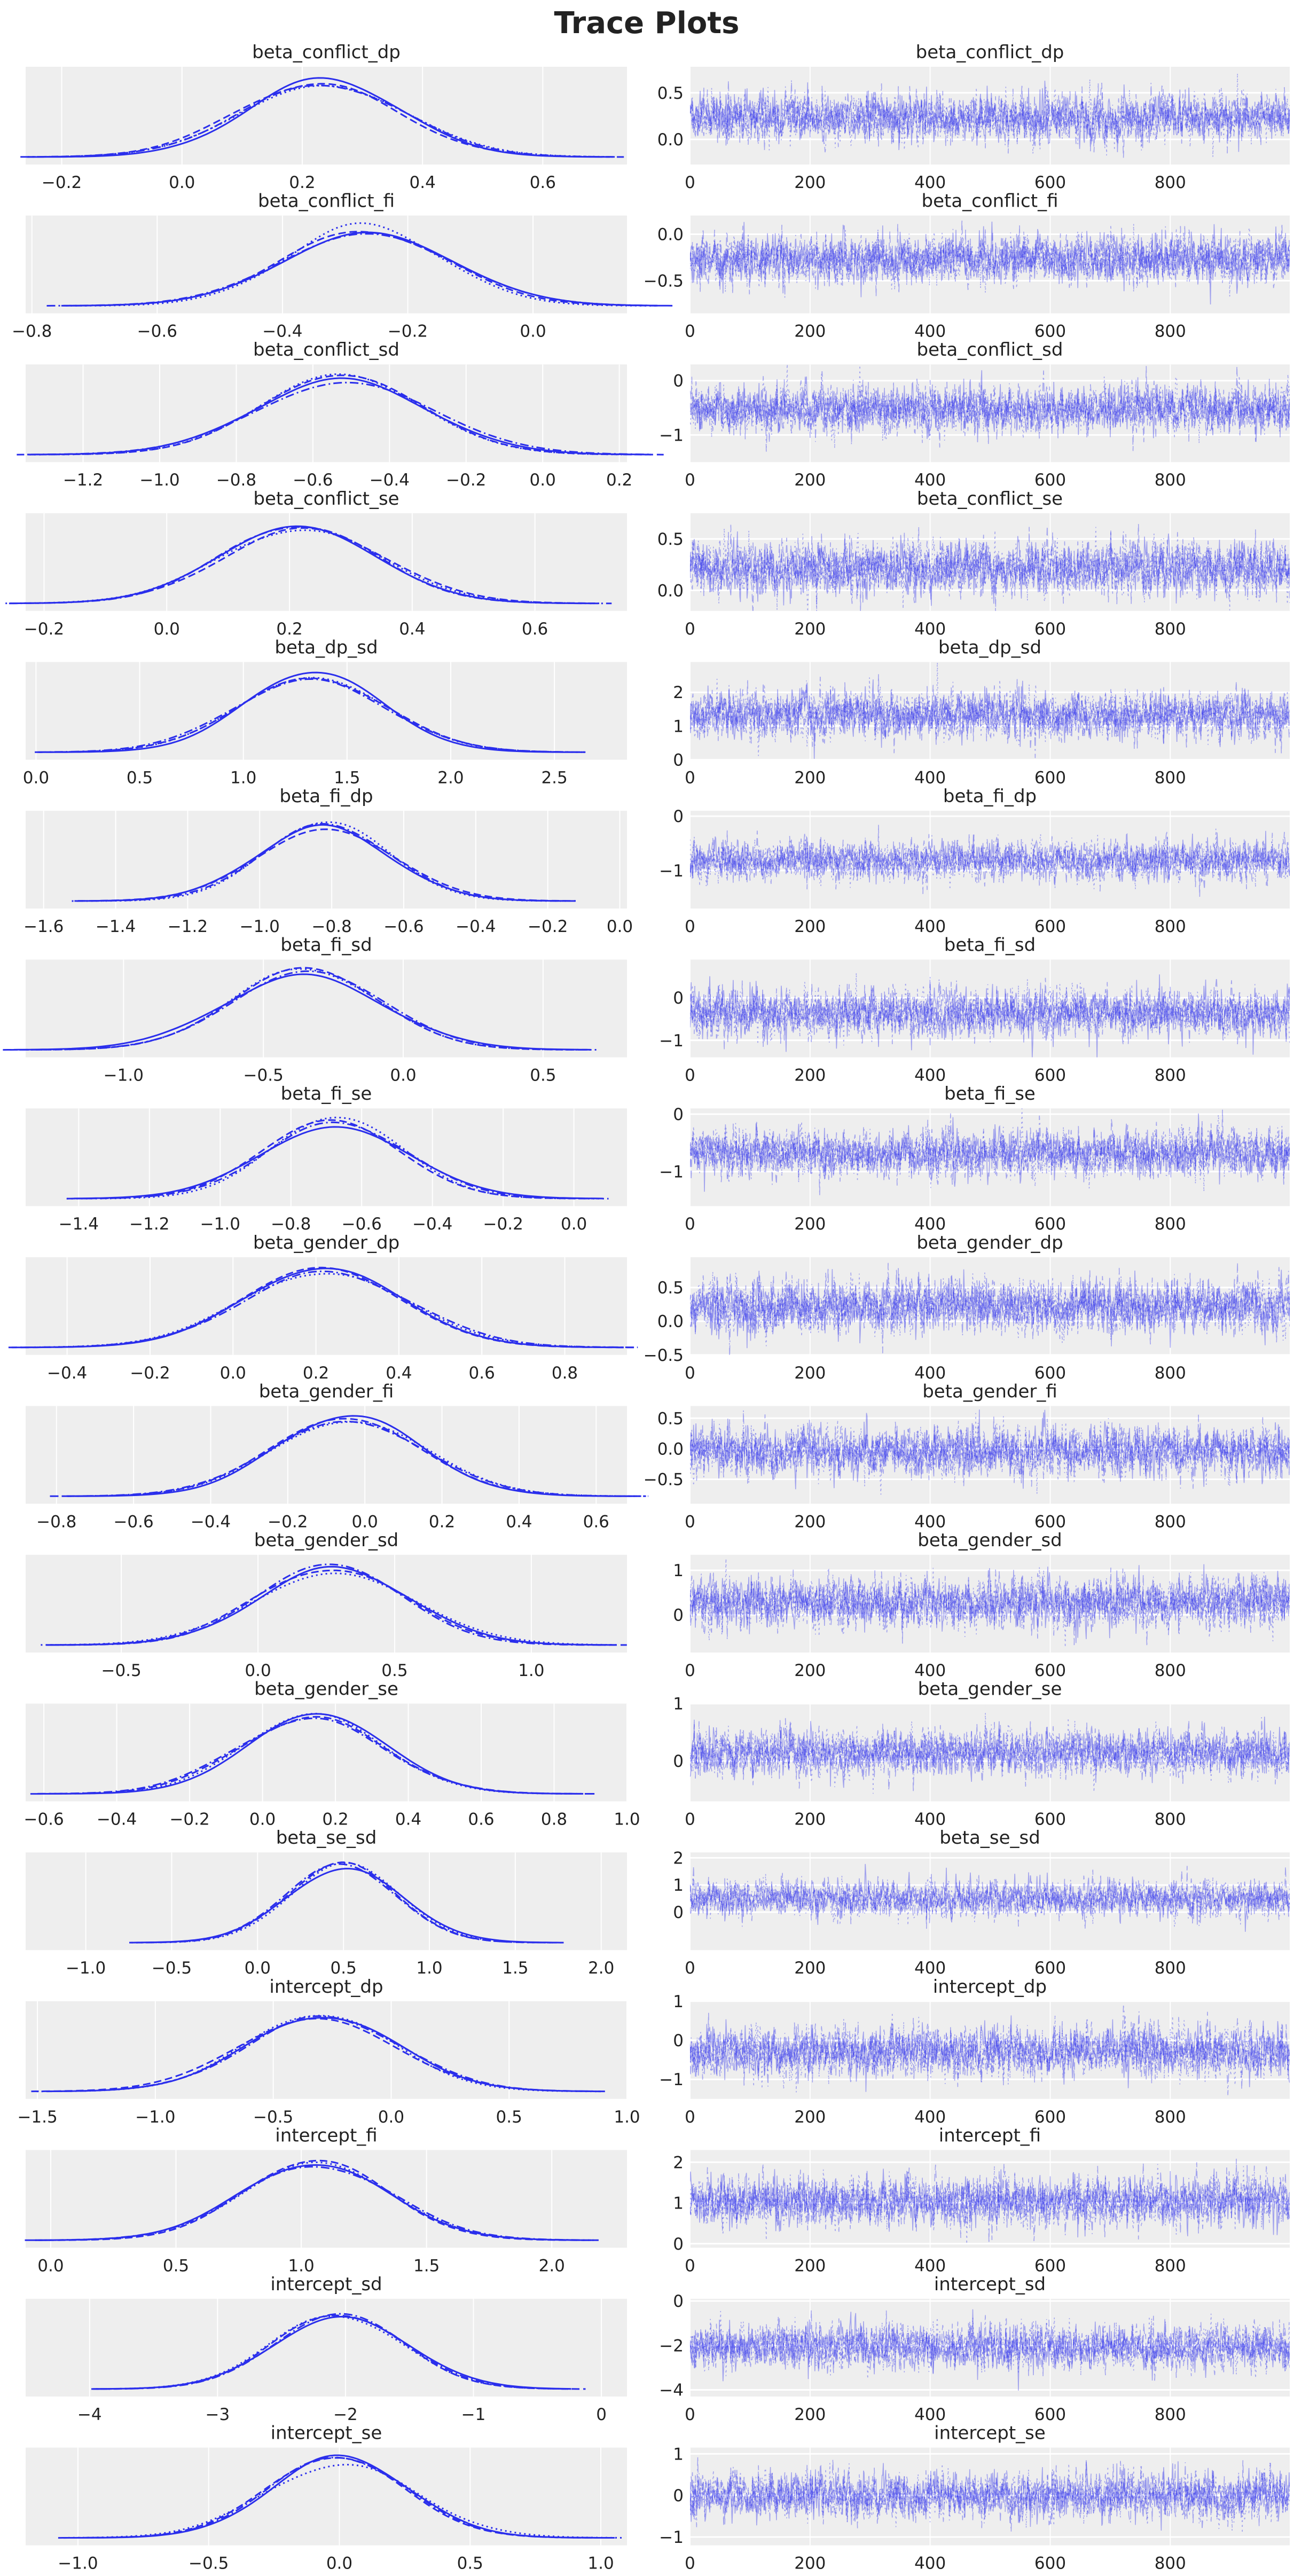  What do you see at coordinates (56, 1521) in the screenshot?
I see `kde-x-tick-label: −0.8` at bounding box center [56, 1521].